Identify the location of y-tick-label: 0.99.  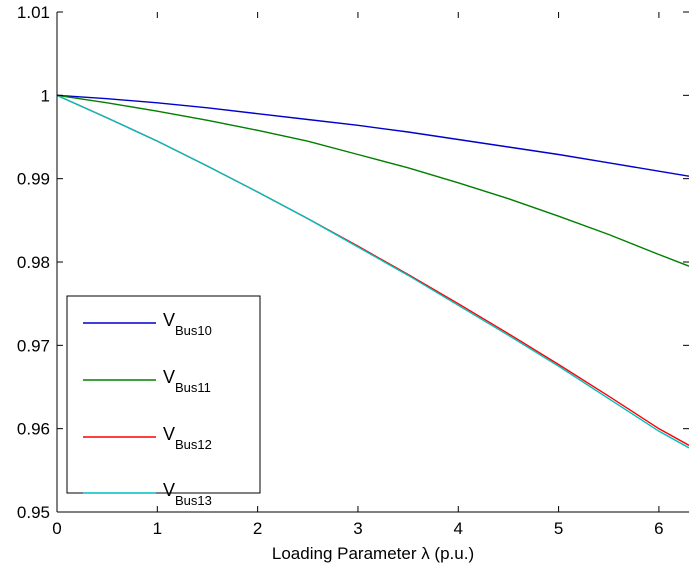
(33, 179).